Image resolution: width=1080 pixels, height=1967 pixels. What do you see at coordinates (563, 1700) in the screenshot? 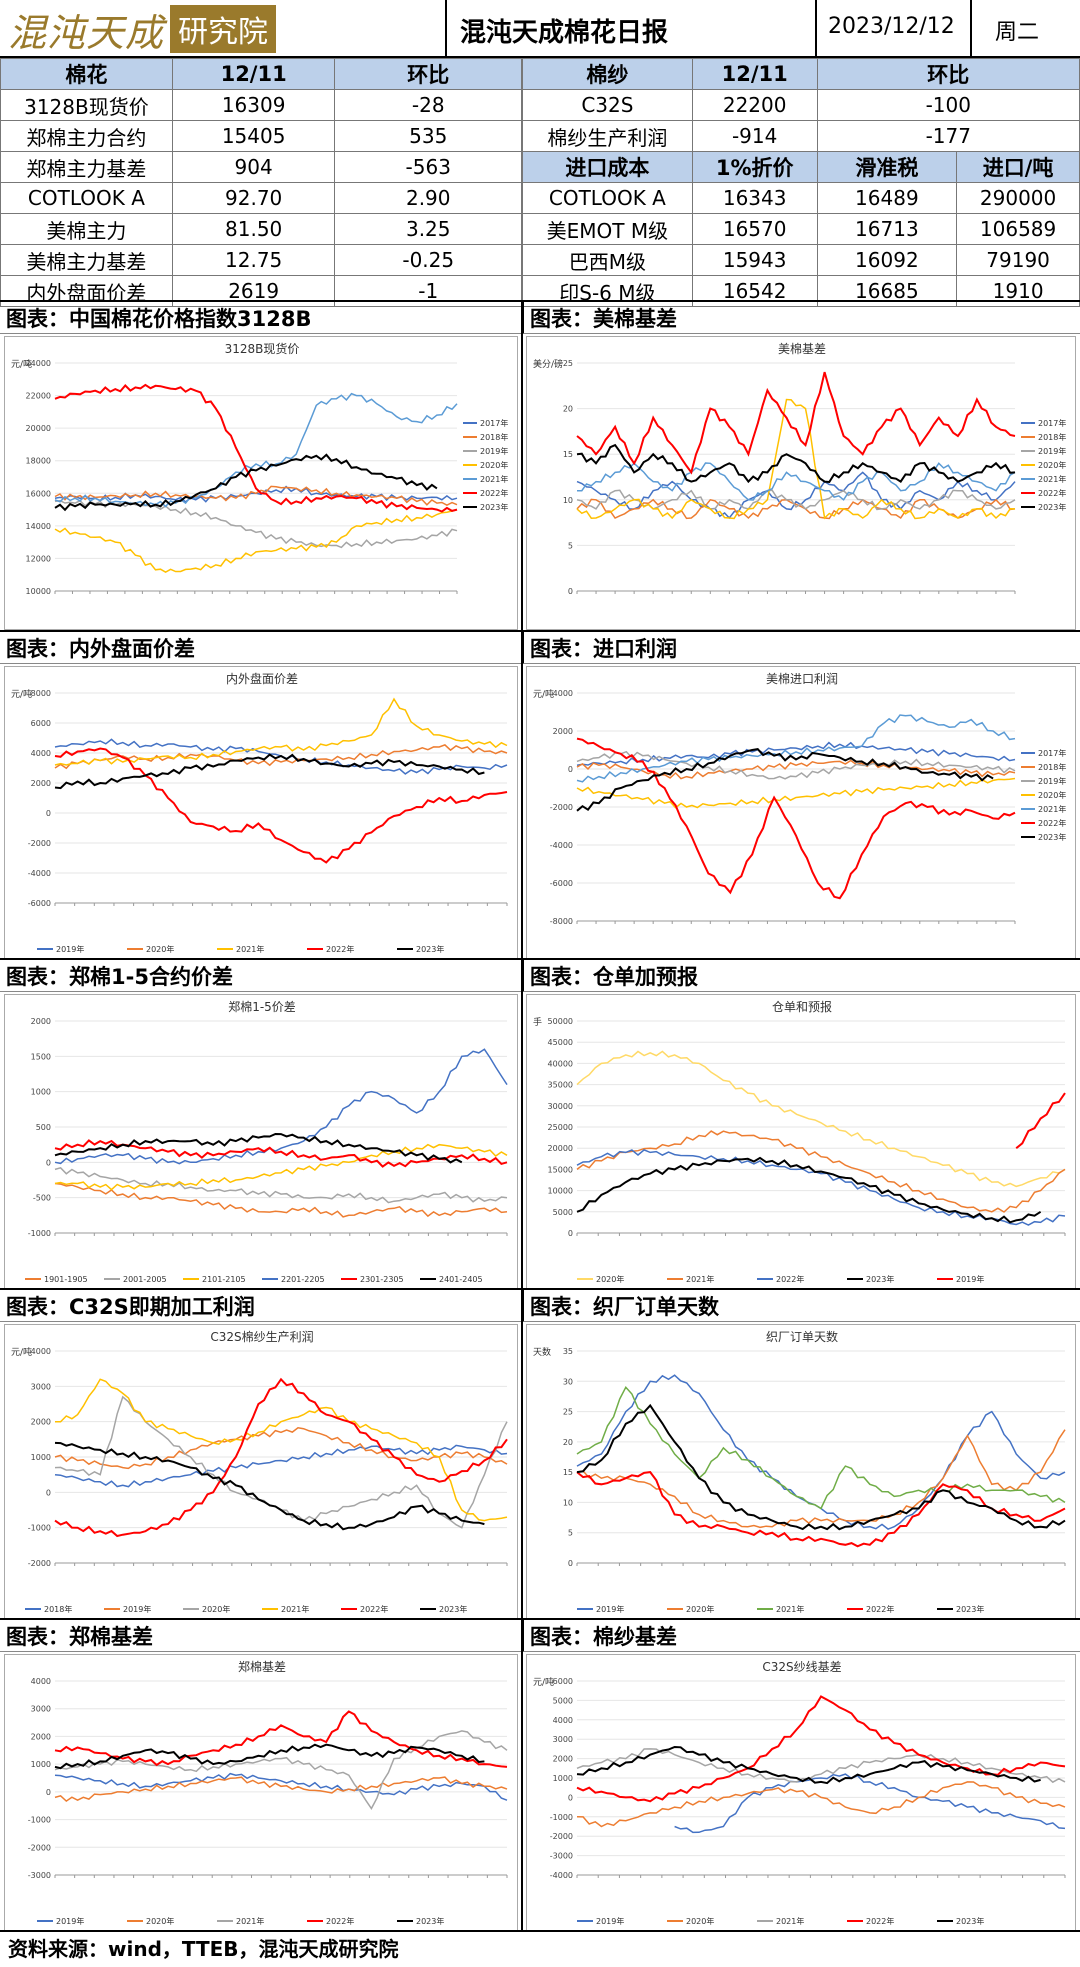
I see `y-tick-label: 5000` at bounding box center [563, 1700].